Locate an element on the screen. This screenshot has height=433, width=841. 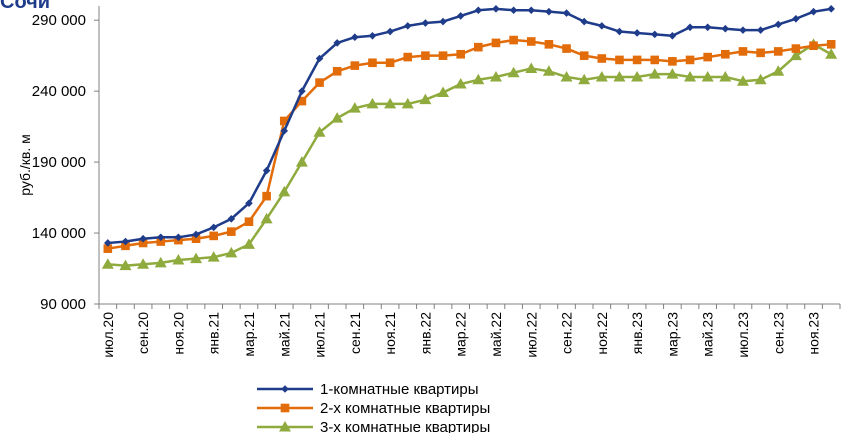
legend-item: 2-х комнатные квартиры is located at coordinates (373, 408).